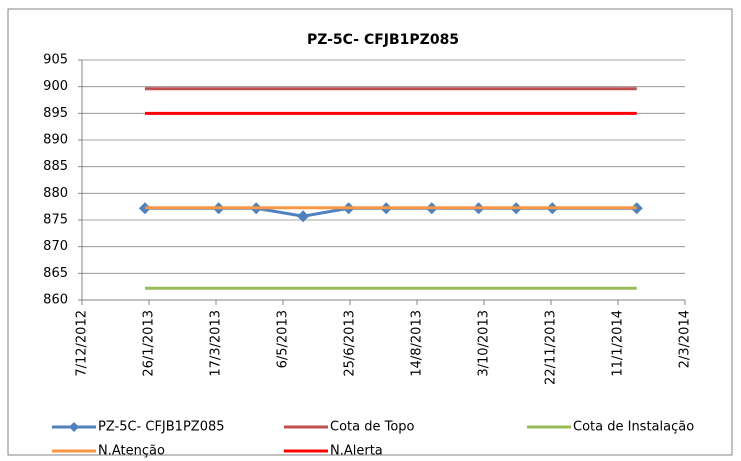  I want to click on x-tick-label: 2/3/2014, so click(685, 339).